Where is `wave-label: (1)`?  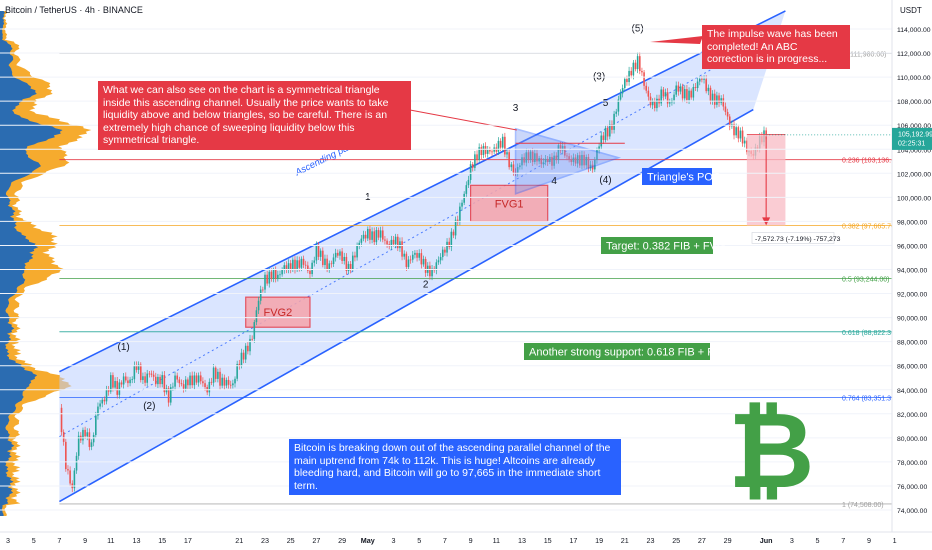
wave-label: (1) is located at coordinates (124, 347).